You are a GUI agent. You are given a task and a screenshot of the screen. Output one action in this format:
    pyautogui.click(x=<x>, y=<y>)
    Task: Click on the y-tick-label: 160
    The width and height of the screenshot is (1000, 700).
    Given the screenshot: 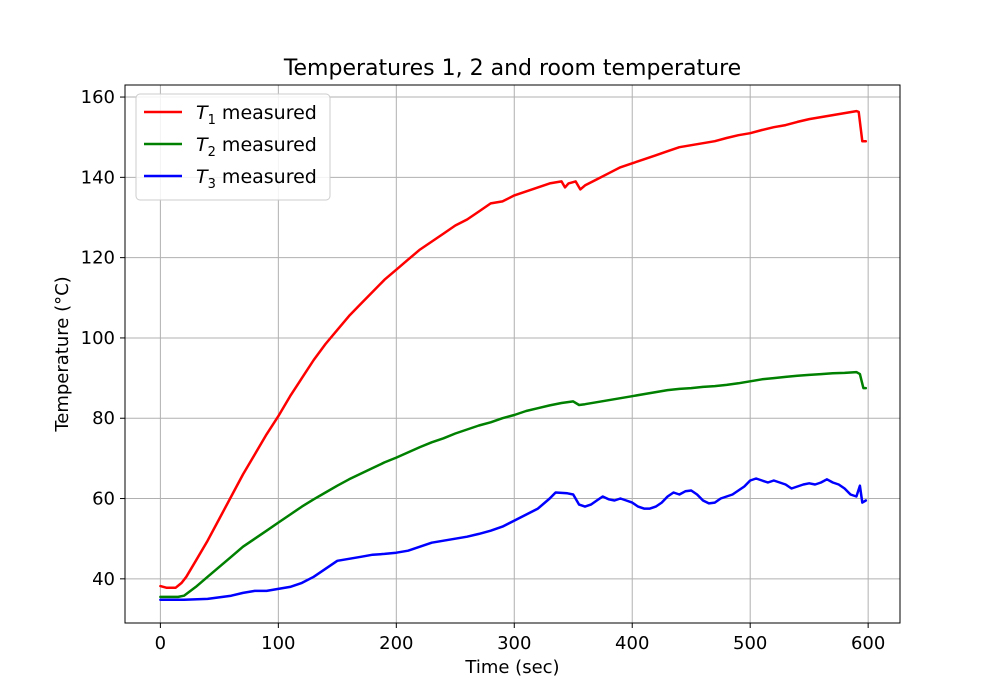 What is the action you would take?
    pyautogui.click(x=98, y=97)
    